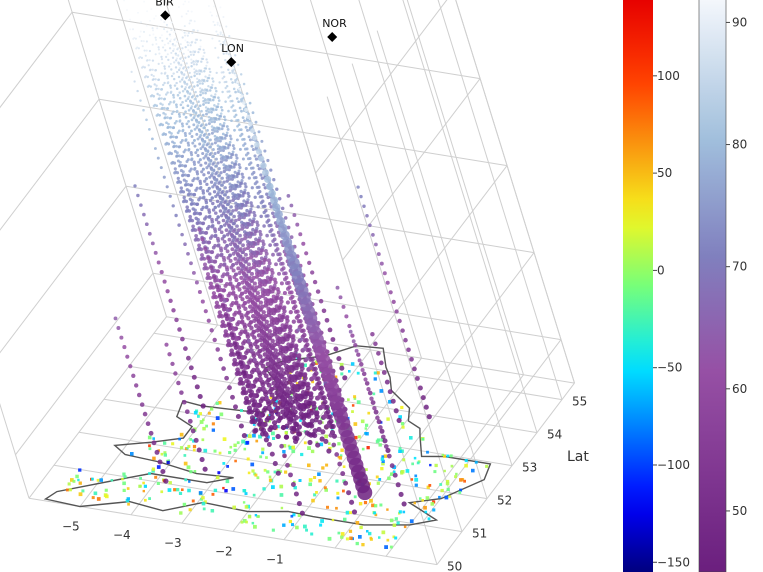  Describe the element at coordinates (739, 389) in the screenshot. I see `colorbar-year-label: 60` at that location.